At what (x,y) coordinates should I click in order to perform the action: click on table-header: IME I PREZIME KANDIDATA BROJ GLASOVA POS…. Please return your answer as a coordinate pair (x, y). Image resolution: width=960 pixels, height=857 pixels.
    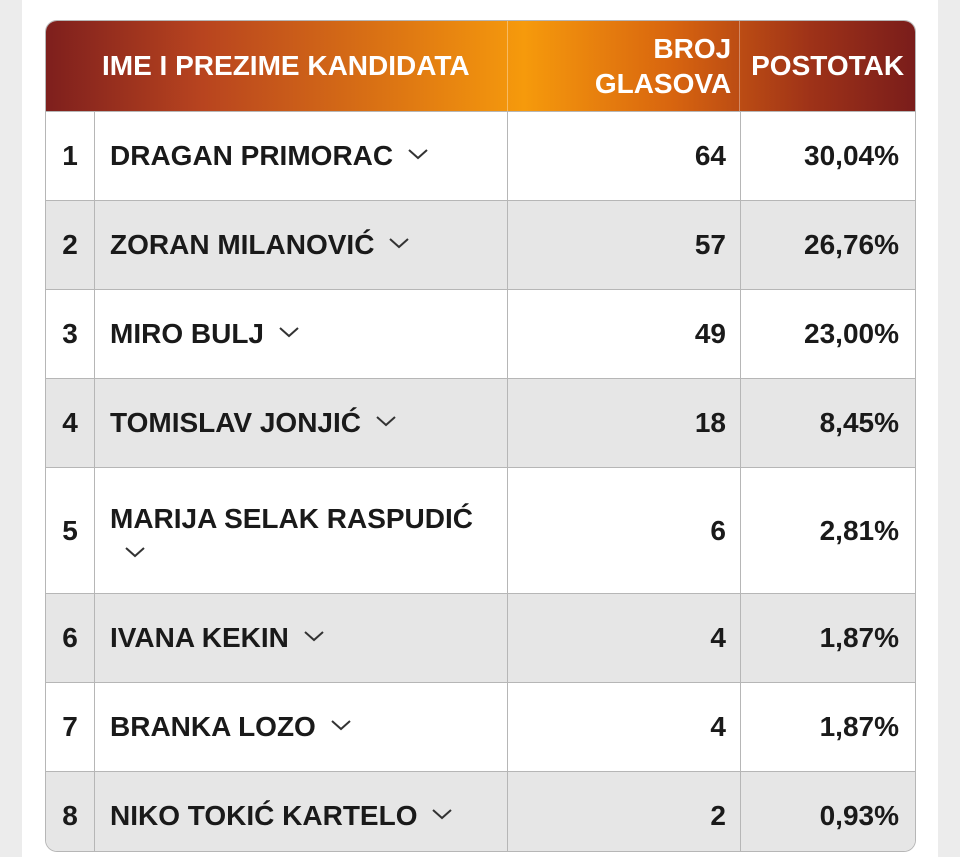
    Looking at the image, I should click on (480, 66).